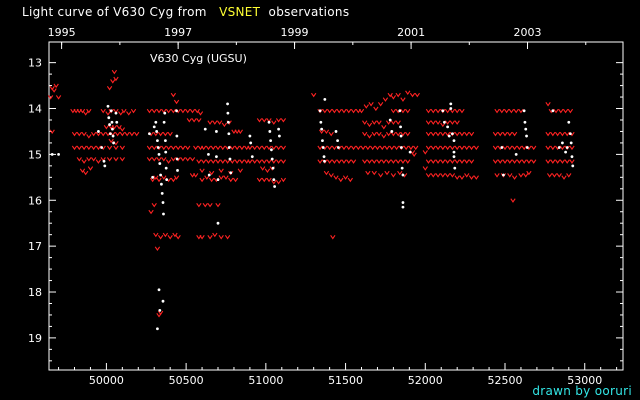 The width and height of the screenshot is (640, 400). Describe the element at coordinates (35, 63) in the screenshot. I see `y-tick-label: 13` at that location.